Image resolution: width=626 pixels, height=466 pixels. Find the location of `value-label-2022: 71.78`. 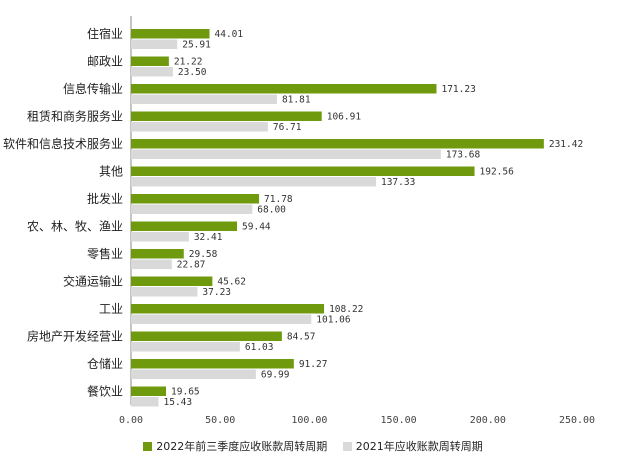

value-label-2022: 71.78 is located at coordinates (278, 199).